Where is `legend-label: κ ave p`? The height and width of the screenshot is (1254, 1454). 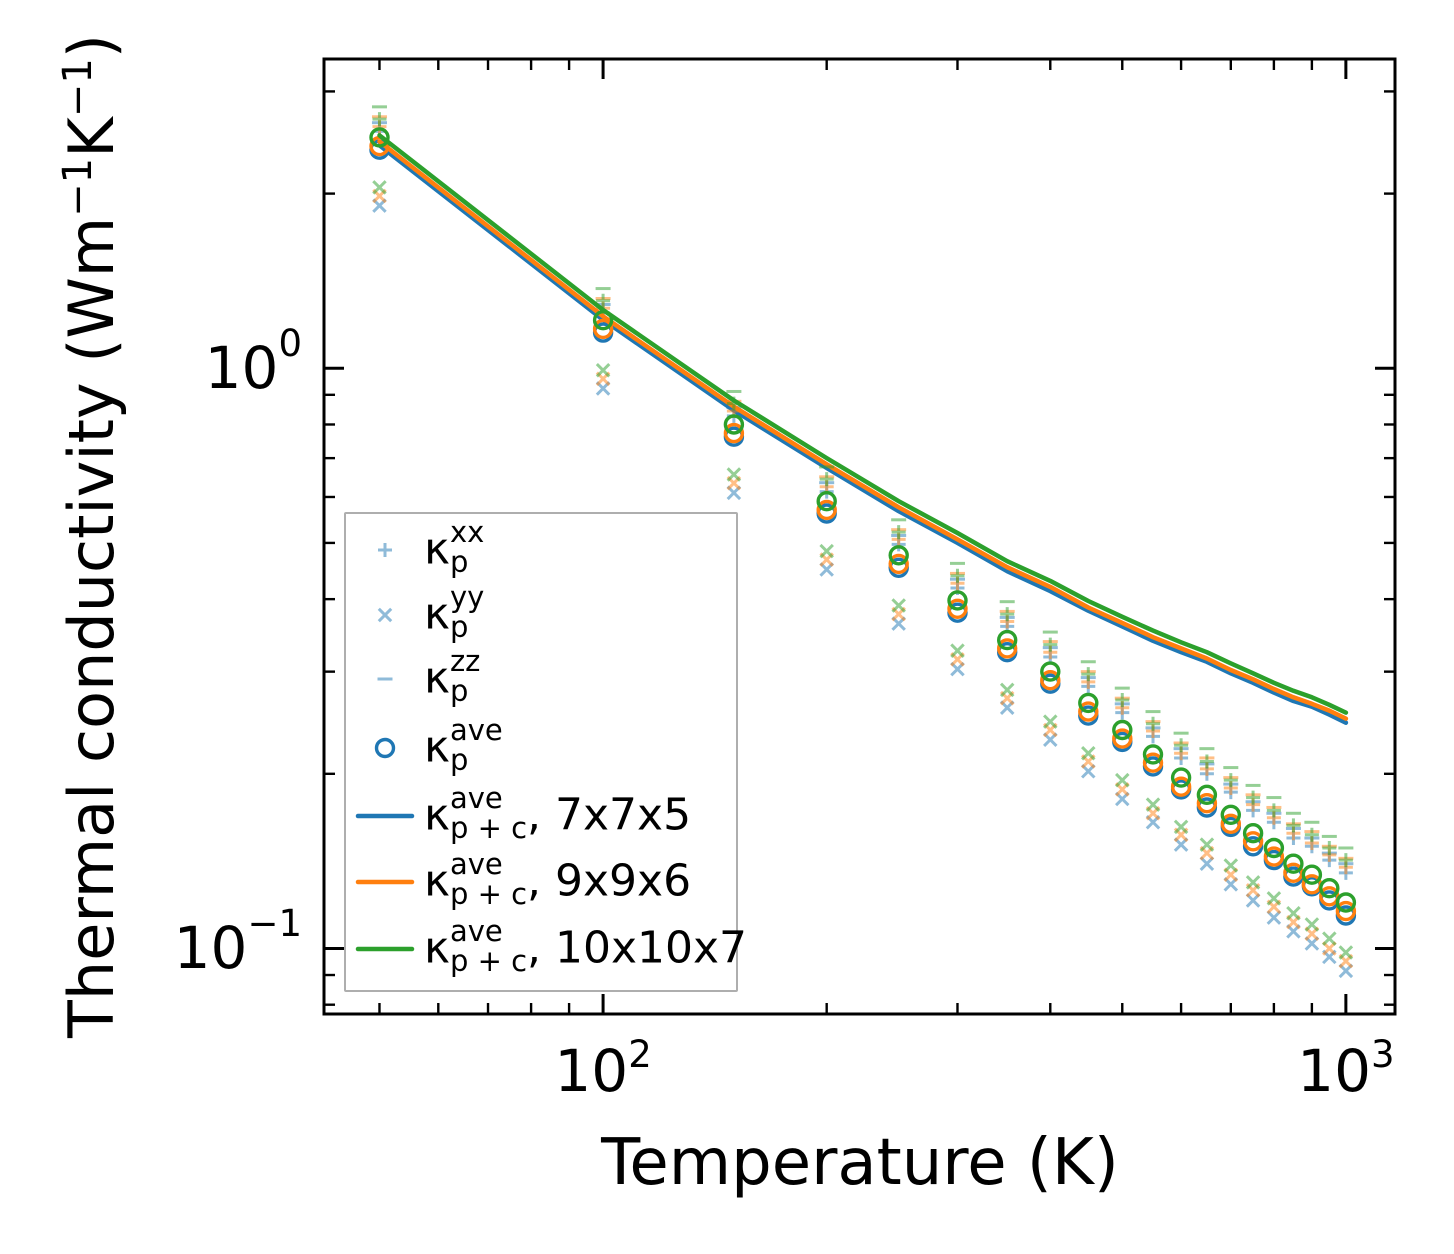
legend-label: κ ave p is located at coordinates (463, 745).